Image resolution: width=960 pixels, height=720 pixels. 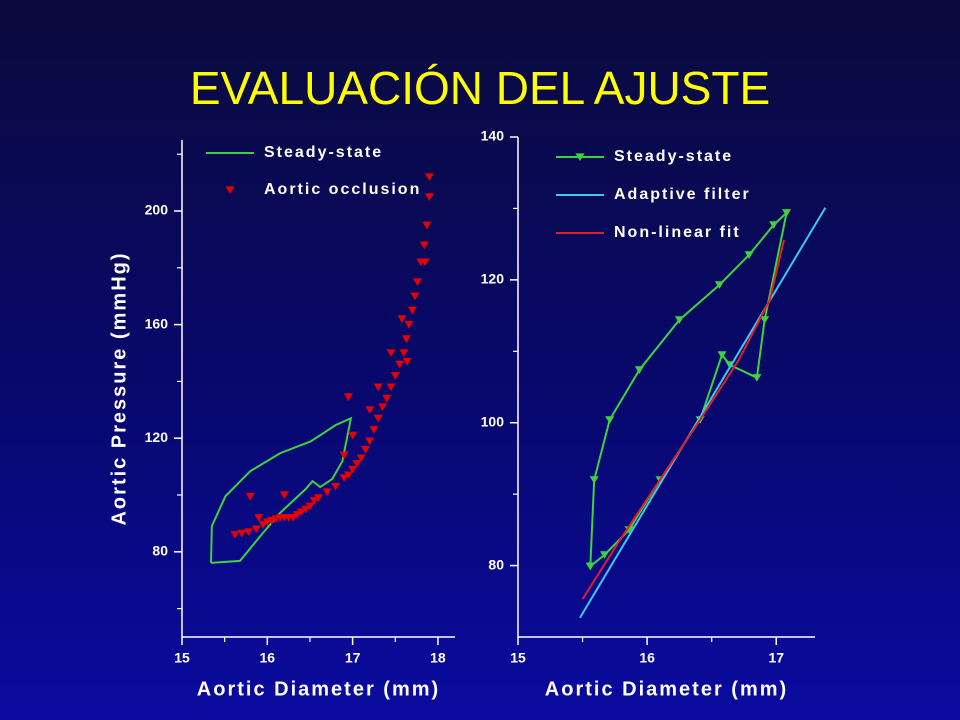 What do you see at coordinates (480, 88) in the screenshot?
I see `slide-title: EVALUACIÓN DEL AJUSTE` at bounding box center [480, 88].